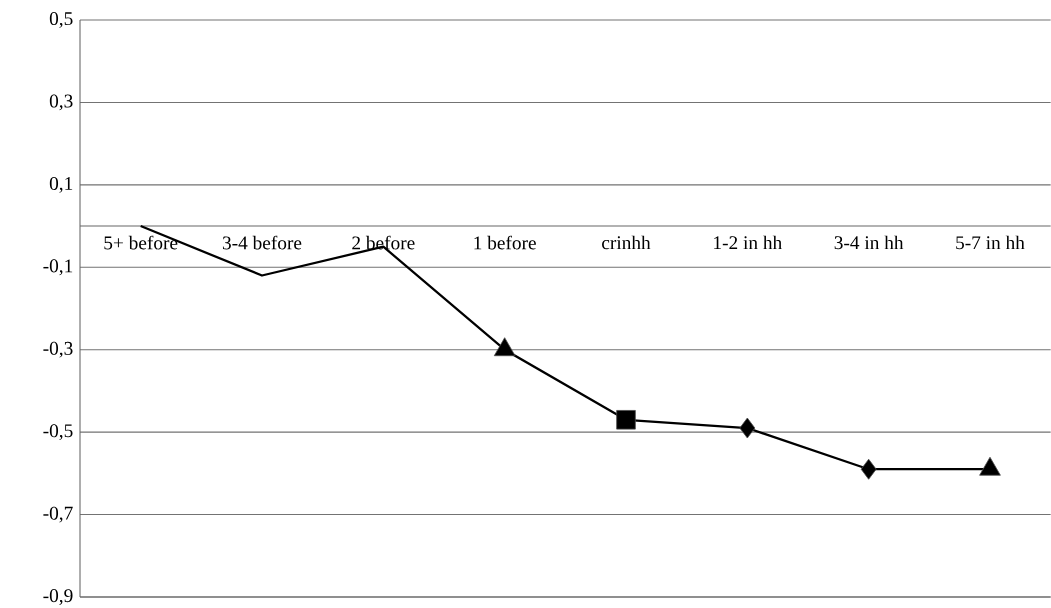  I want to click on x-tick-label: crinhh, so click(626, 242).